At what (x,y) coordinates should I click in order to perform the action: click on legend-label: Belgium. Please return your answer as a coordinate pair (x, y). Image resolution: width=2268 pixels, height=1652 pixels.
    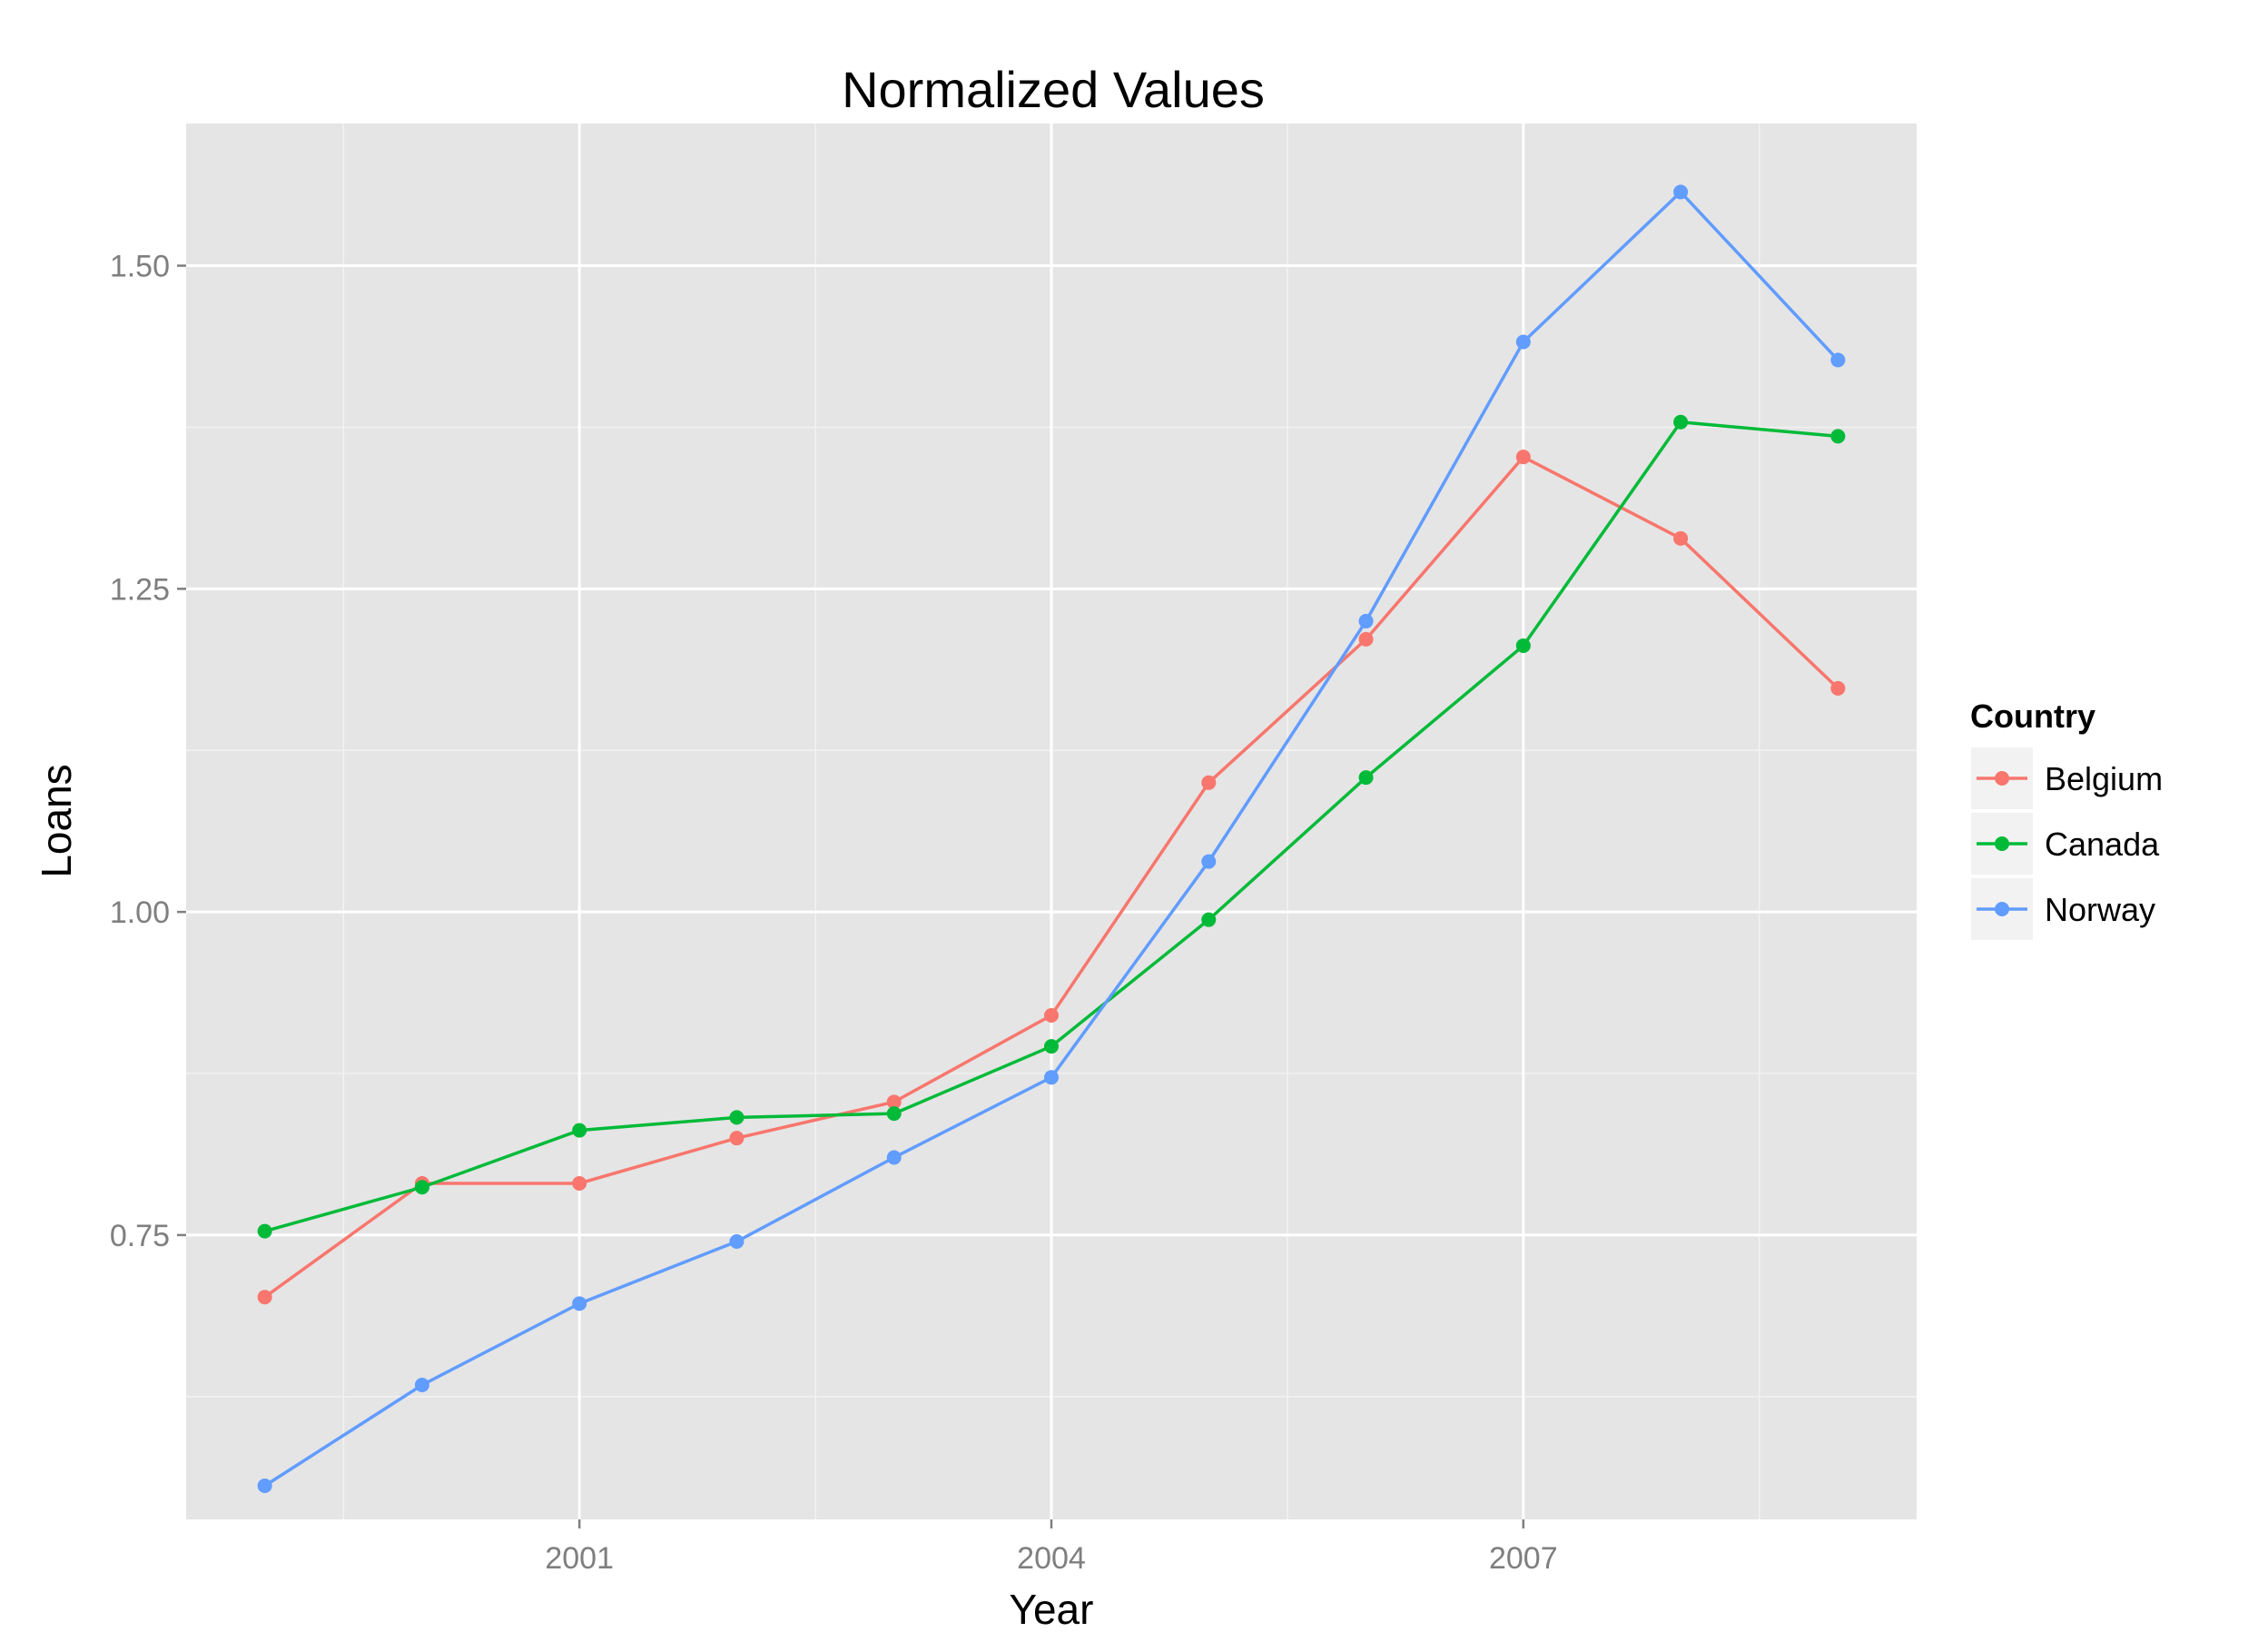
    Looking at the image, I should click on (2104, 778).